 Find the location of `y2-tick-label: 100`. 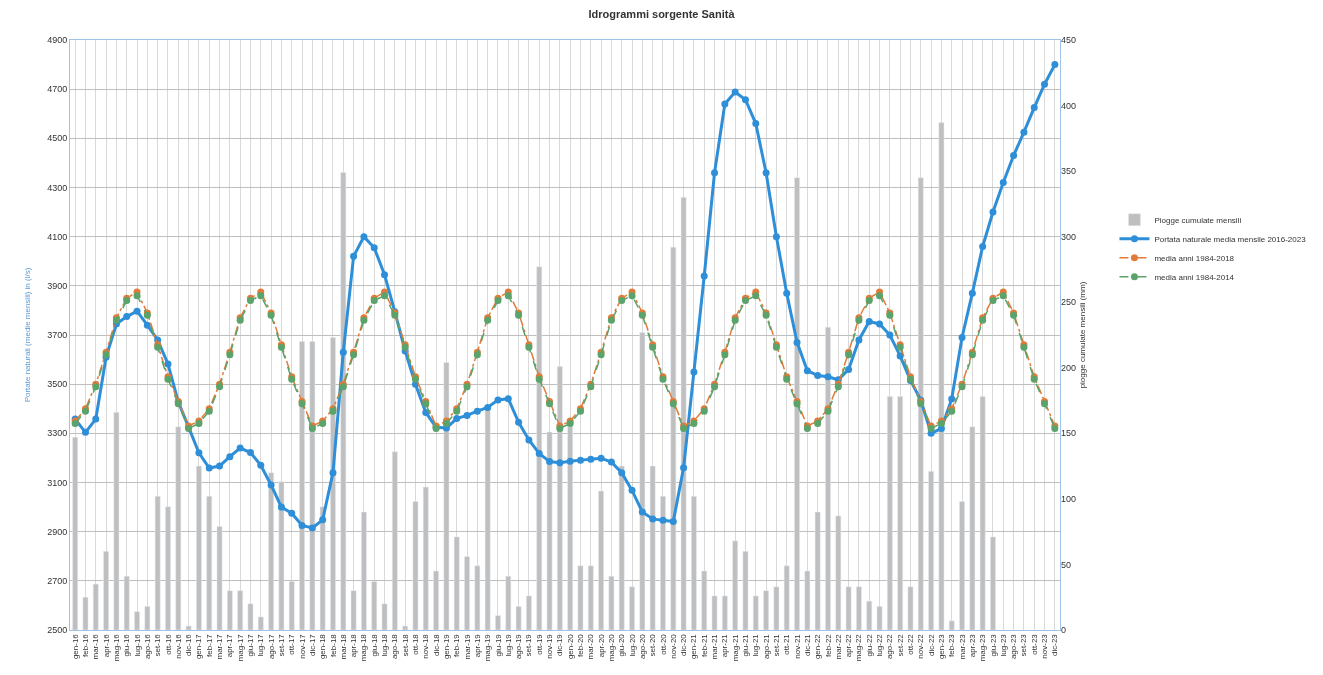

y2-tick-label: 100 is located at coordinates (1069, 499).